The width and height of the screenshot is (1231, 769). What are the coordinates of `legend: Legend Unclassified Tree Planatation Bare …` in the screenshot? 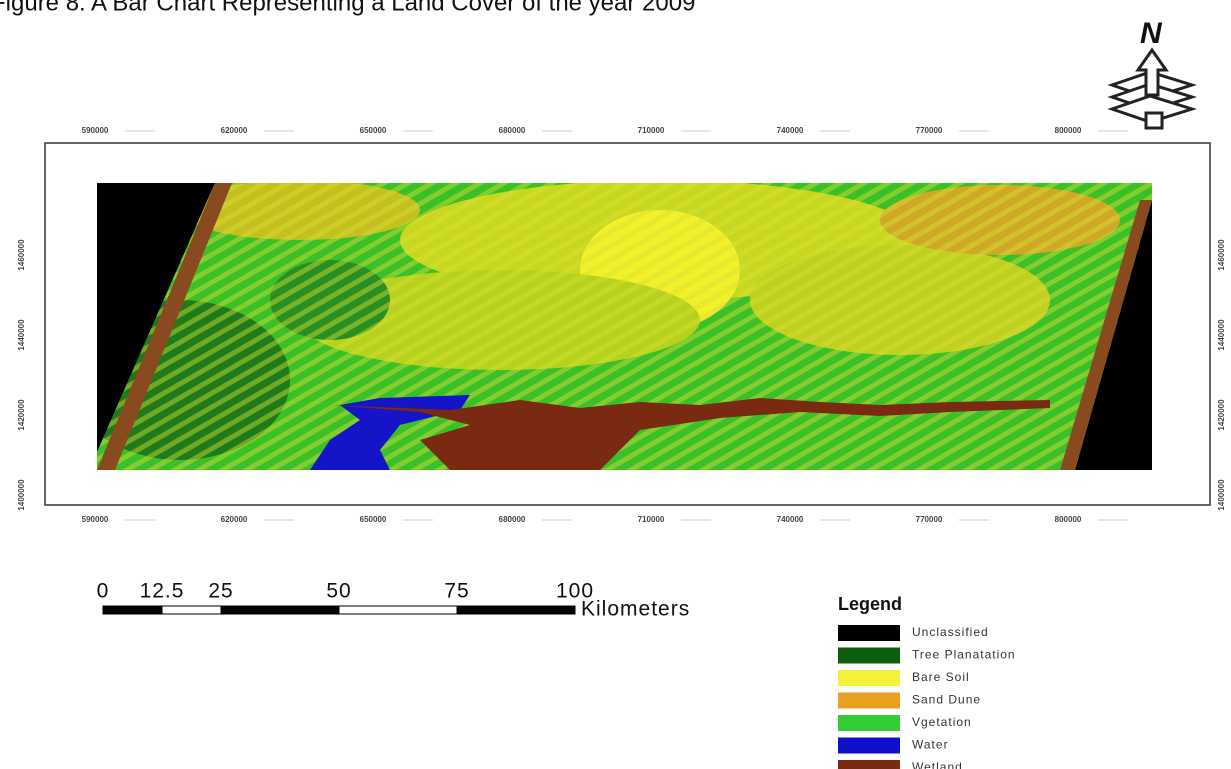 It's located at (927, 681).